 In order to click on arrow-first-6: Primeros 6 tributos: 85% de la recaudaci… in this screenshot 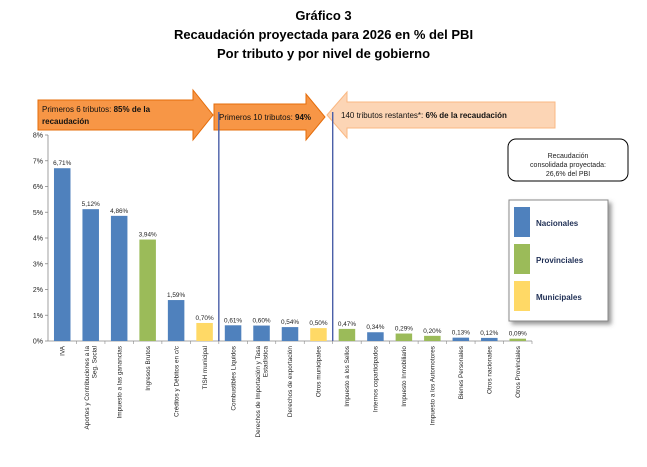, I will do `click(125, 115)`.